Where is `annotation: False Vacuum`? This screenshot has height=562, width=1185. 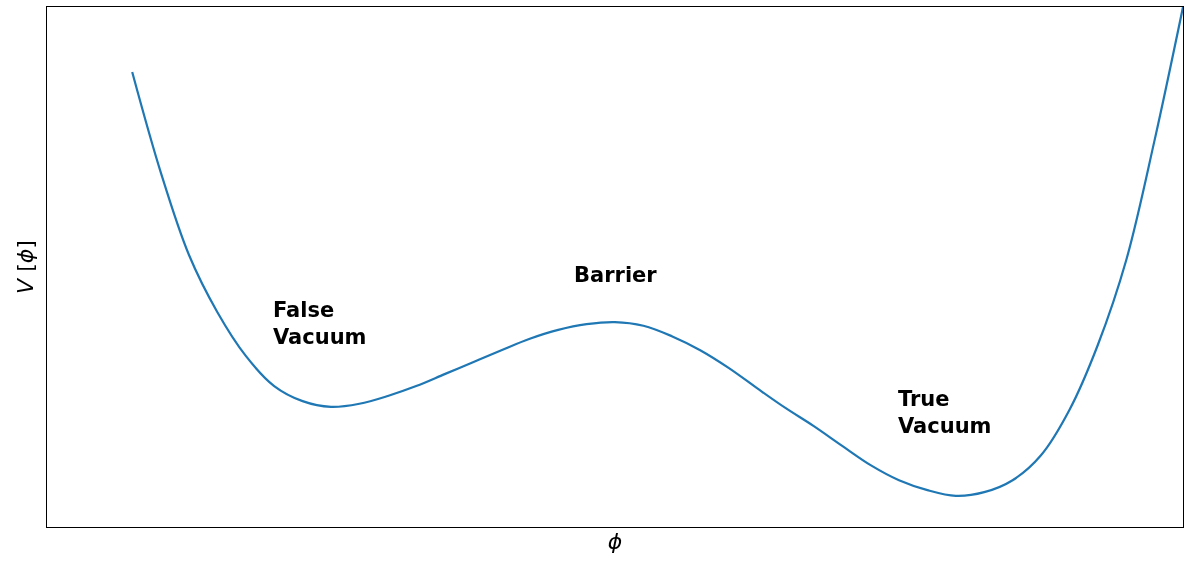
annotation: False Vacuum is located at coordinates (320, 324).